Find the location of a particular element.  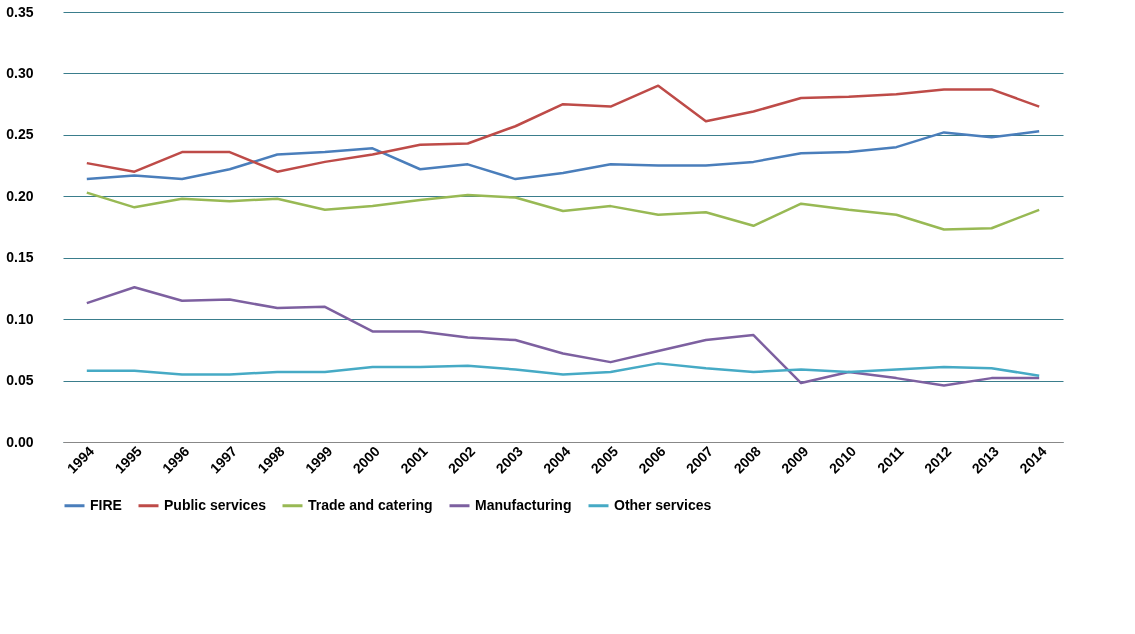

y-tick-label: 0.20 is located at coordinates (20, 195).